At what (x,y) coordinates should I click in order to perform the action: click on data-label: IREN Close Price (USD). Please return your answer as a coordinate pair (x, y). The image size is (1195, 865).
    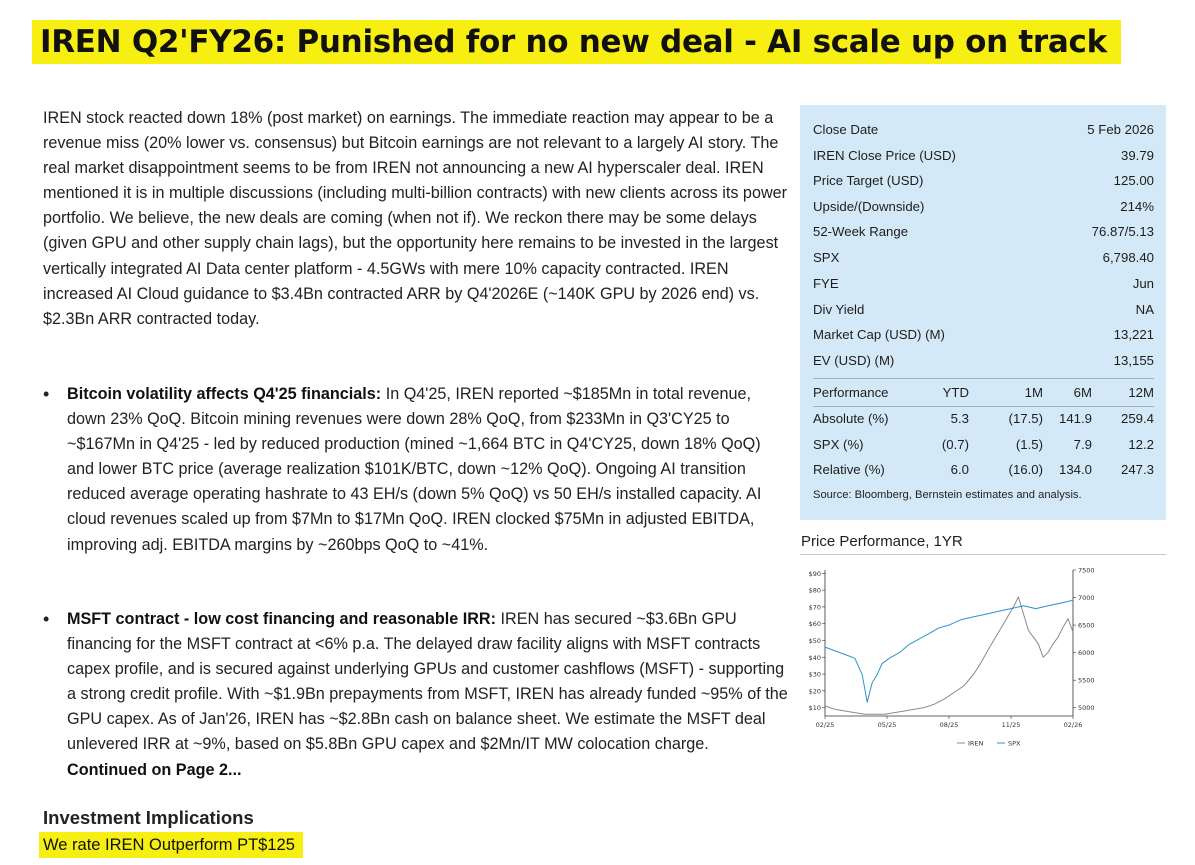
    Looking at the image, I should click on (884, 155).